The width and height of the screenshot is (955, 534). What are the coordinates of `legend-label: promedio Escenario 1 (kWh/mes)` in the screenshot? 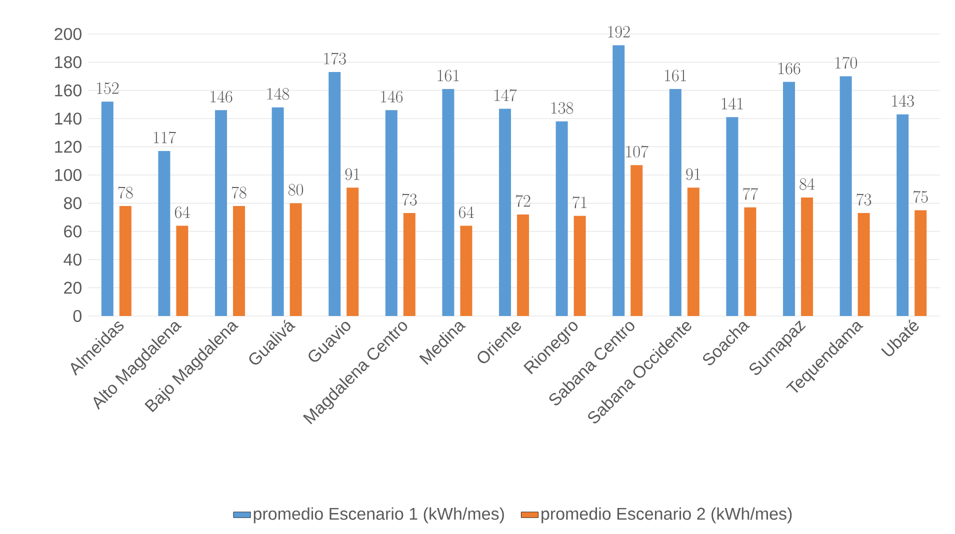 It's located at (379, 515).